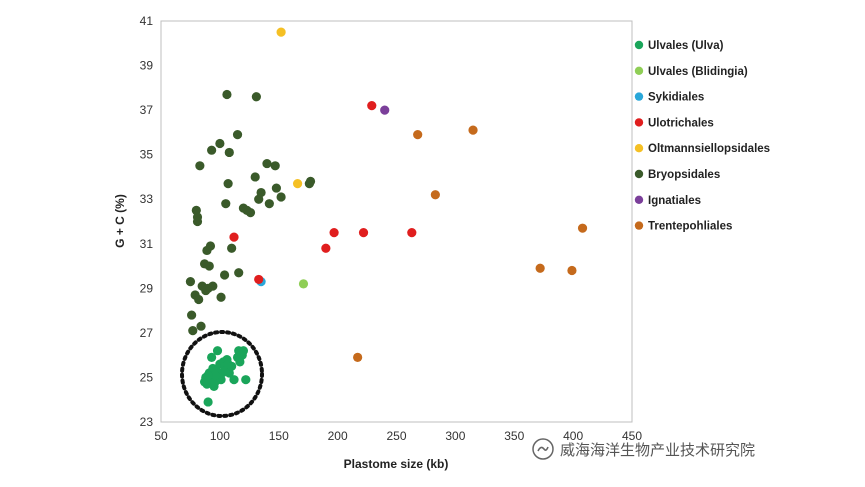 The height and width of the screenshot is (487, 865). What do you see at coordinates (147, 288) in the screenshot?
I see `y-tick-label: 29` at bounding box center [147, 288].